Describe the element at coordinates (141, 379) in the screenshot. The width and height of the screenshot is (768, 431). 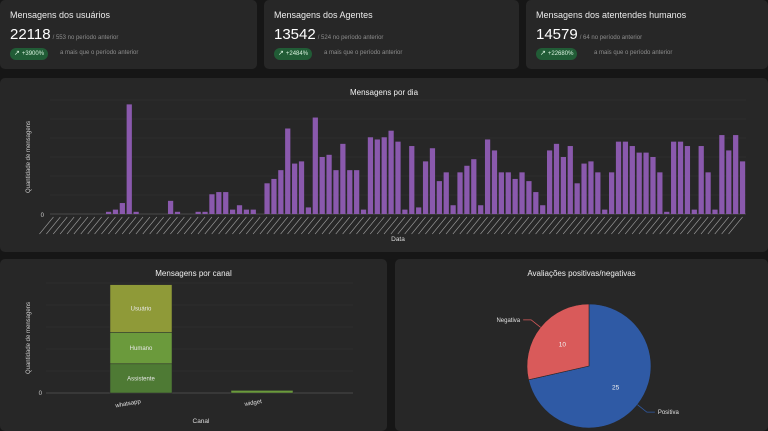
I see `segment-label: Assistente` at that location.